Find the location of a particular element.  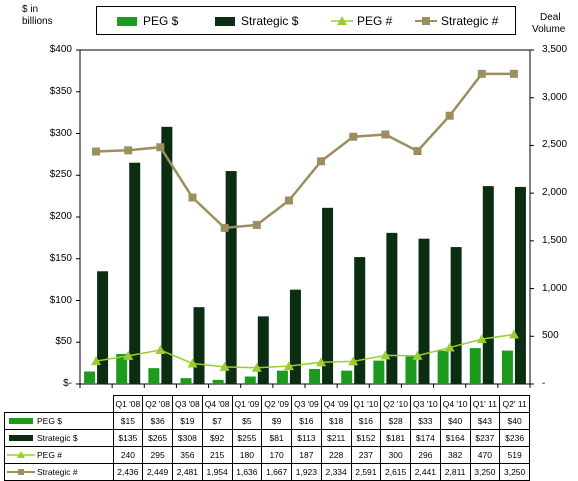

right-axis-title-line1: Deal is located at coordinates (550, 17).